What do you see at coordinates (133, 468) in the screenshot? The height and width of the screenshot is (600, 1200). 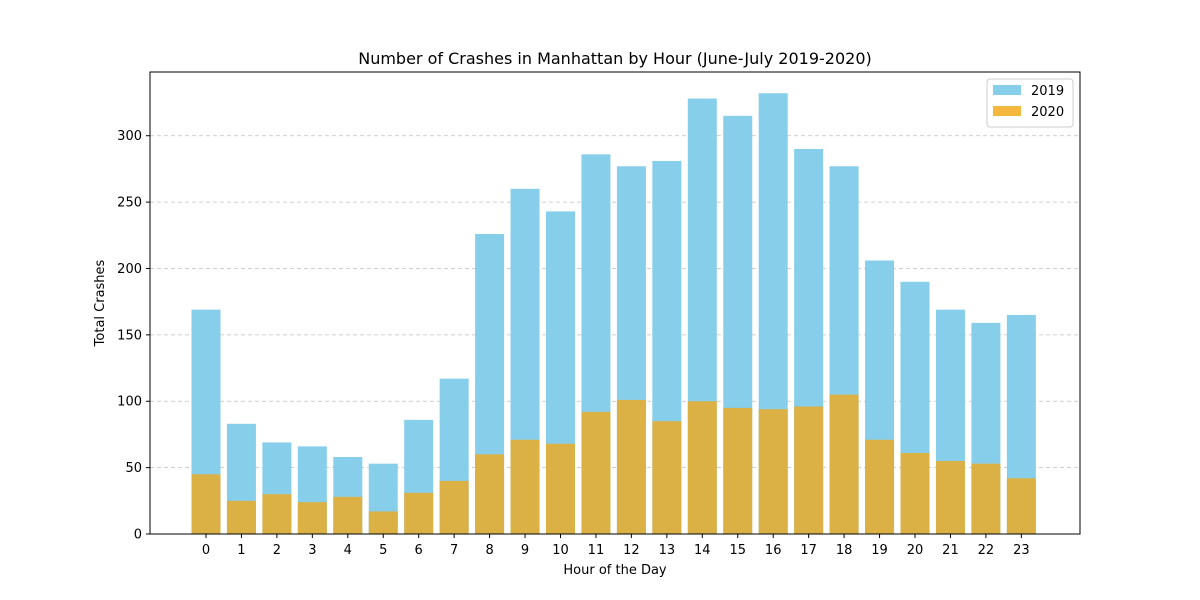 I see `y-tick-label-50: 50` at bounding box center [133, 468].